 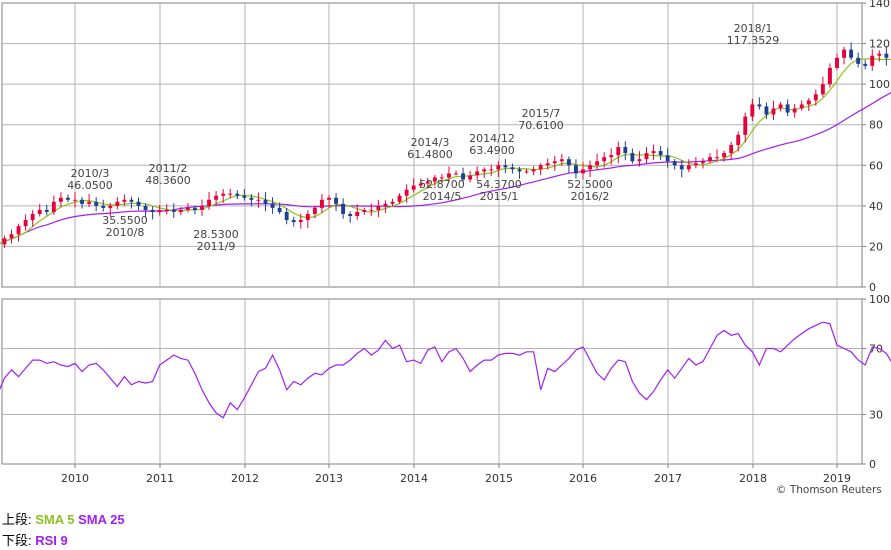 What do you see at coordinates (876, 165) in the screenshot?
I see `price-y-tick-label: 60` at bounding box center [876, 165].